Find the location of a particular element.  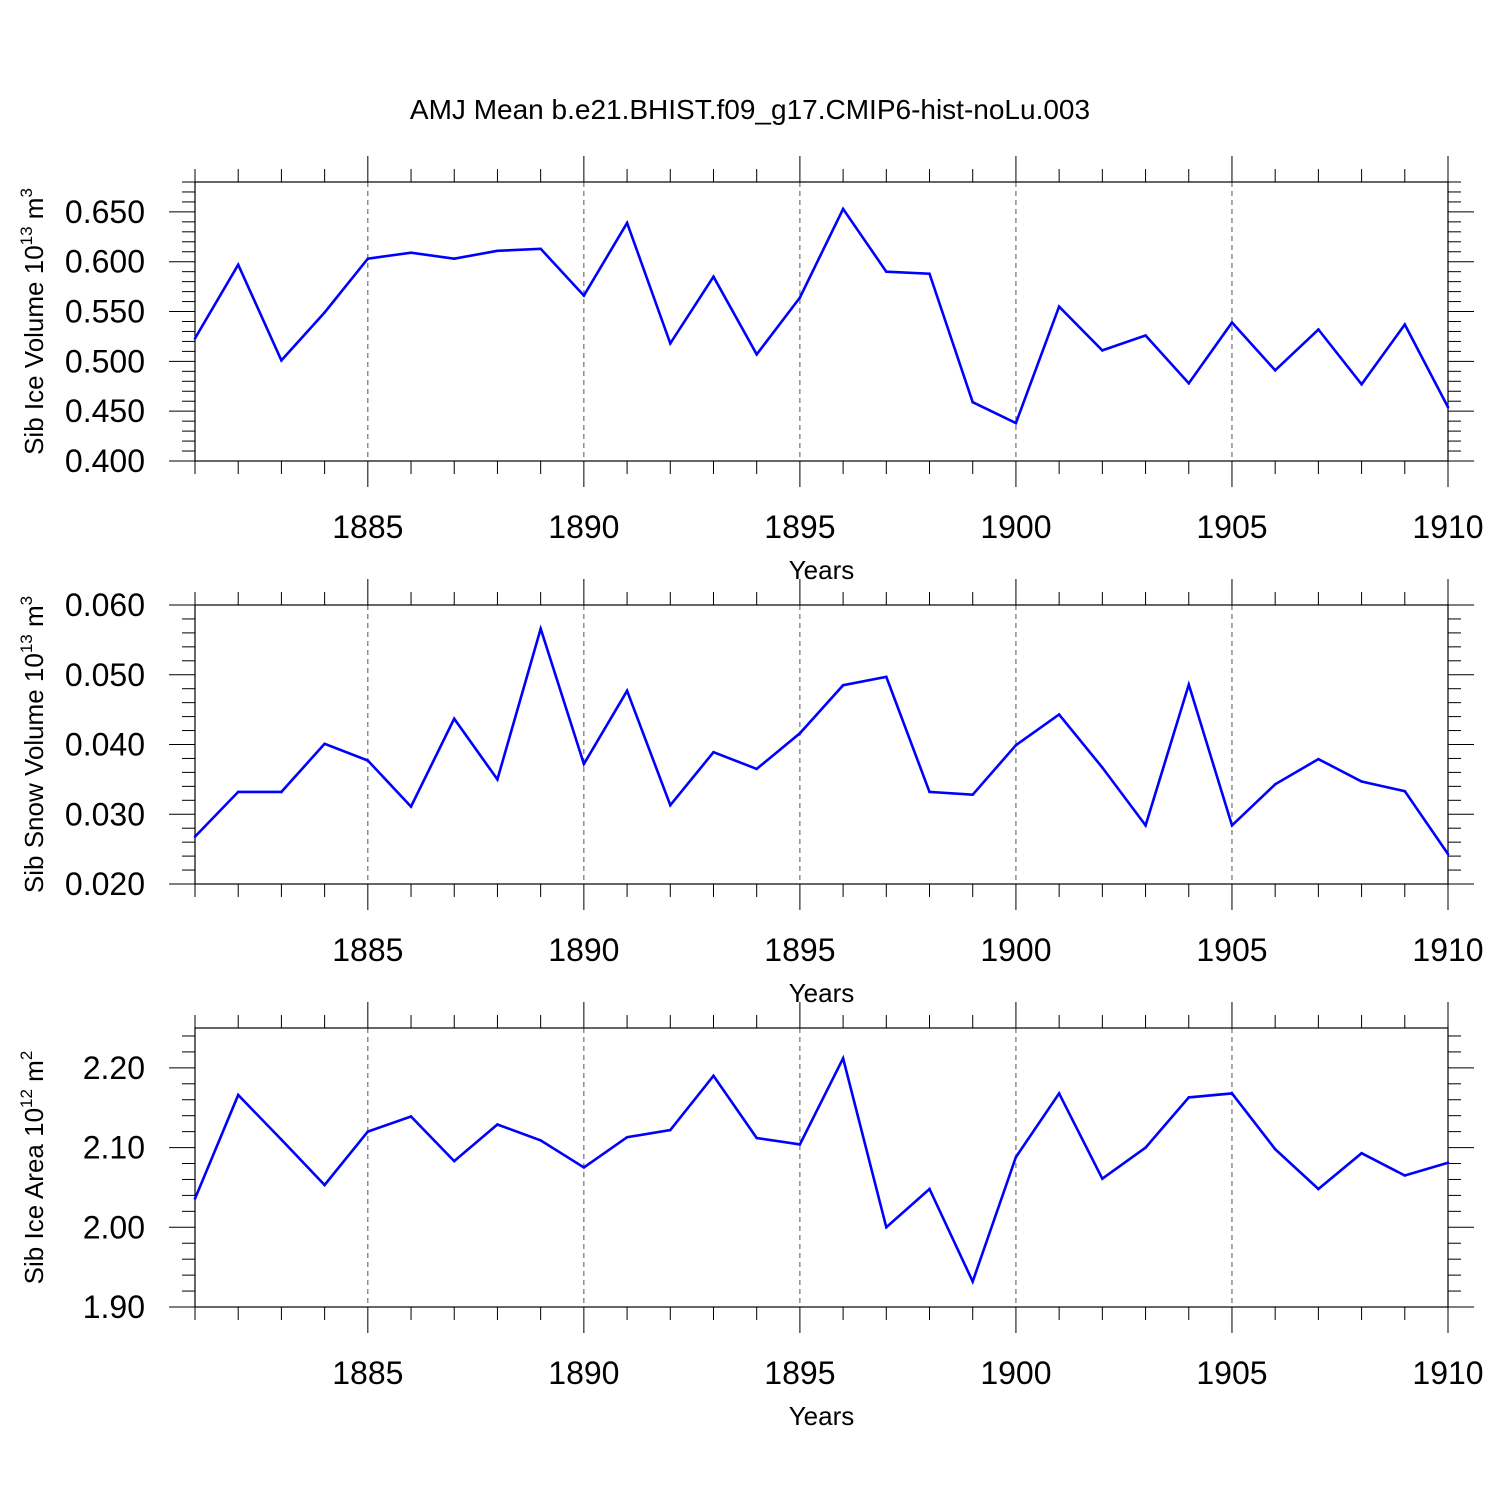

y-axis-label-exponent: 12 is located at coordinates (26, 1098).